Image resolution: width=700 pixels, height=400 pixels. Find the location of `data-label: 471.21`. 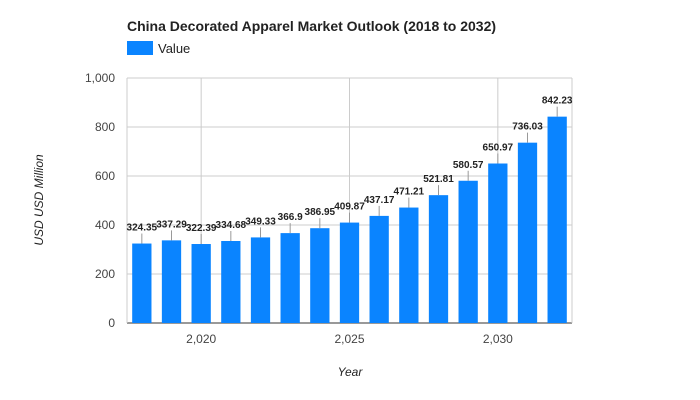

data-label: 471.21 is located at coordinates (409, 192).